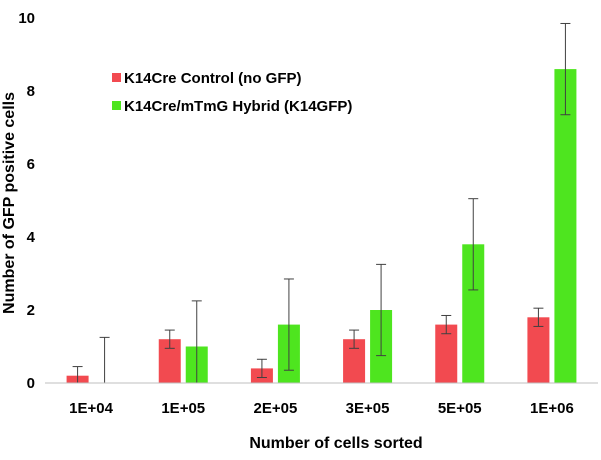  Describe the element at coordinates (460, 408) in the screenshot. I see `x-tick-label: 5E+05` at that location.